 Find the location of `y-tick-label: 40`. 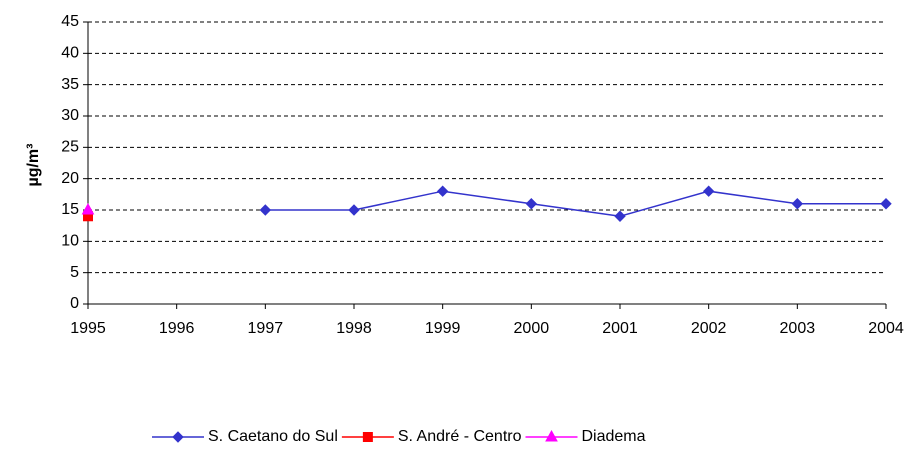

y-tick-label: 40 is located at coordinates (70, 53).